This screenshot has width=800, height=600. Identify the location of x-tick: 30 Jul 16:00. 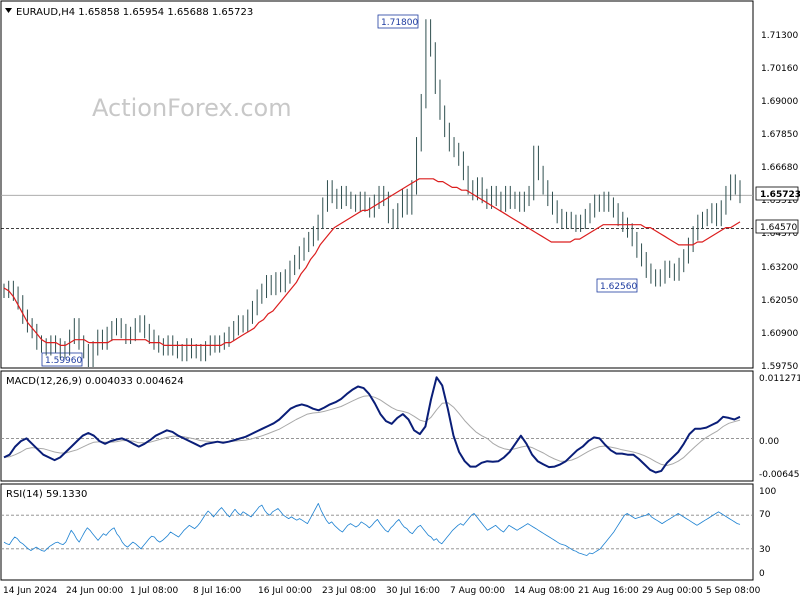
(413, 591).